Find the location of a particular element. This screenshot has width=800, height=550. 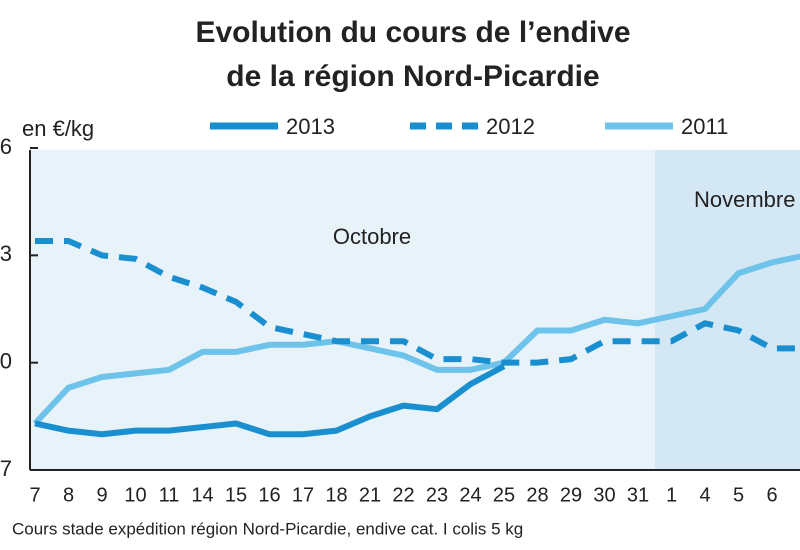

legend-label: 2013 is located at coordinates (310, 126).